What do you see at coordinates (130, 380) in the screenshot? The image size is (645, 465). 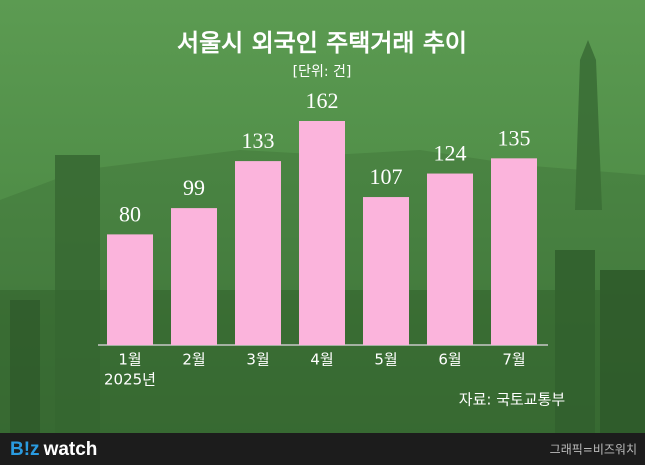 I see `year-label: 2025년` at bounding box center [130, 380].